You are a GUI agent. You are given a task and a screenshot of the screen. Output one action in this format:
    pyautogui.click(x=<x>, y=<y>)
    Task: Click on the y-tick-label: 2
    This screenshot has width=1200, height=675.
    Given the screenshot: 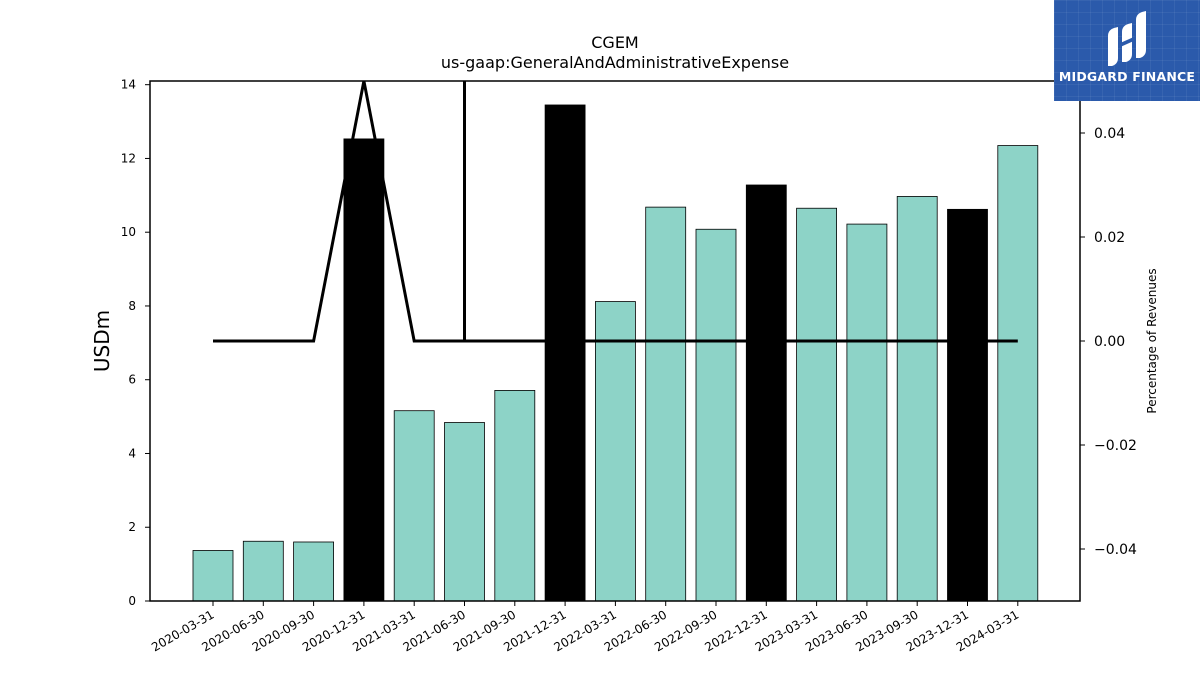 What is the action you would take?
    pyautogui.click(x=132, y=527)
    